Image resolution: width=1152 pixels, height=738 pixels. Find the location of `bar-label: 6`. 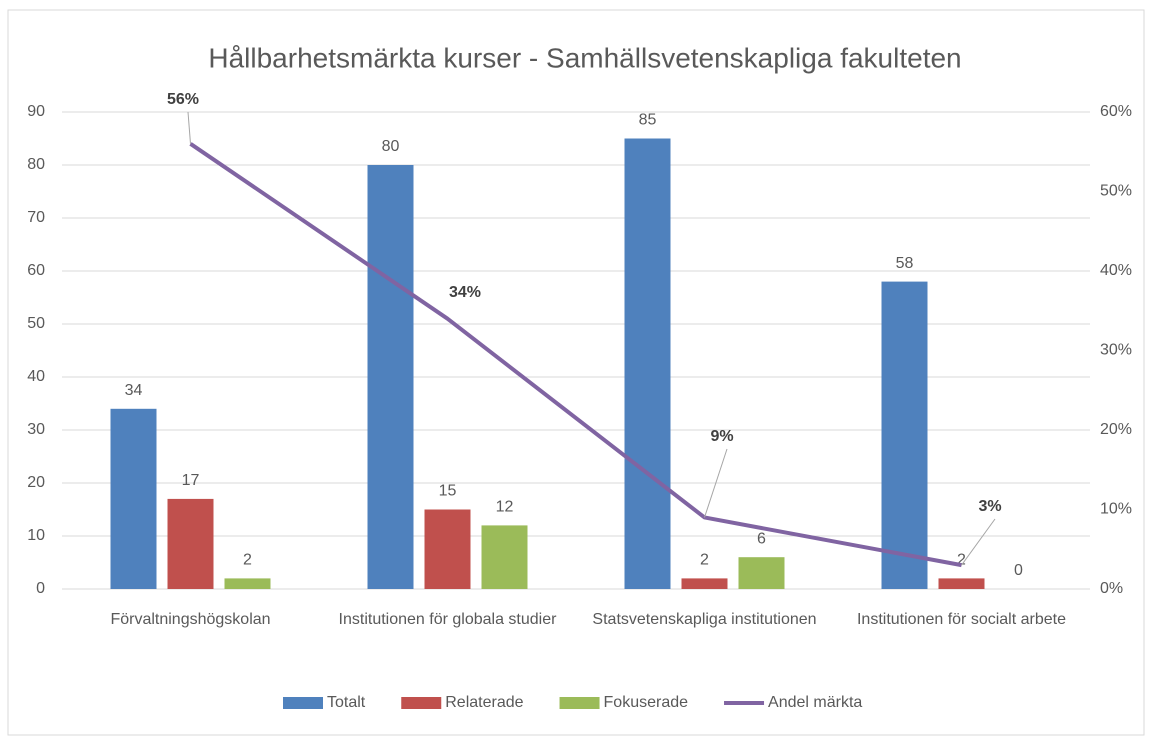

bar-label: 6 is located at coordinates (761, 538).